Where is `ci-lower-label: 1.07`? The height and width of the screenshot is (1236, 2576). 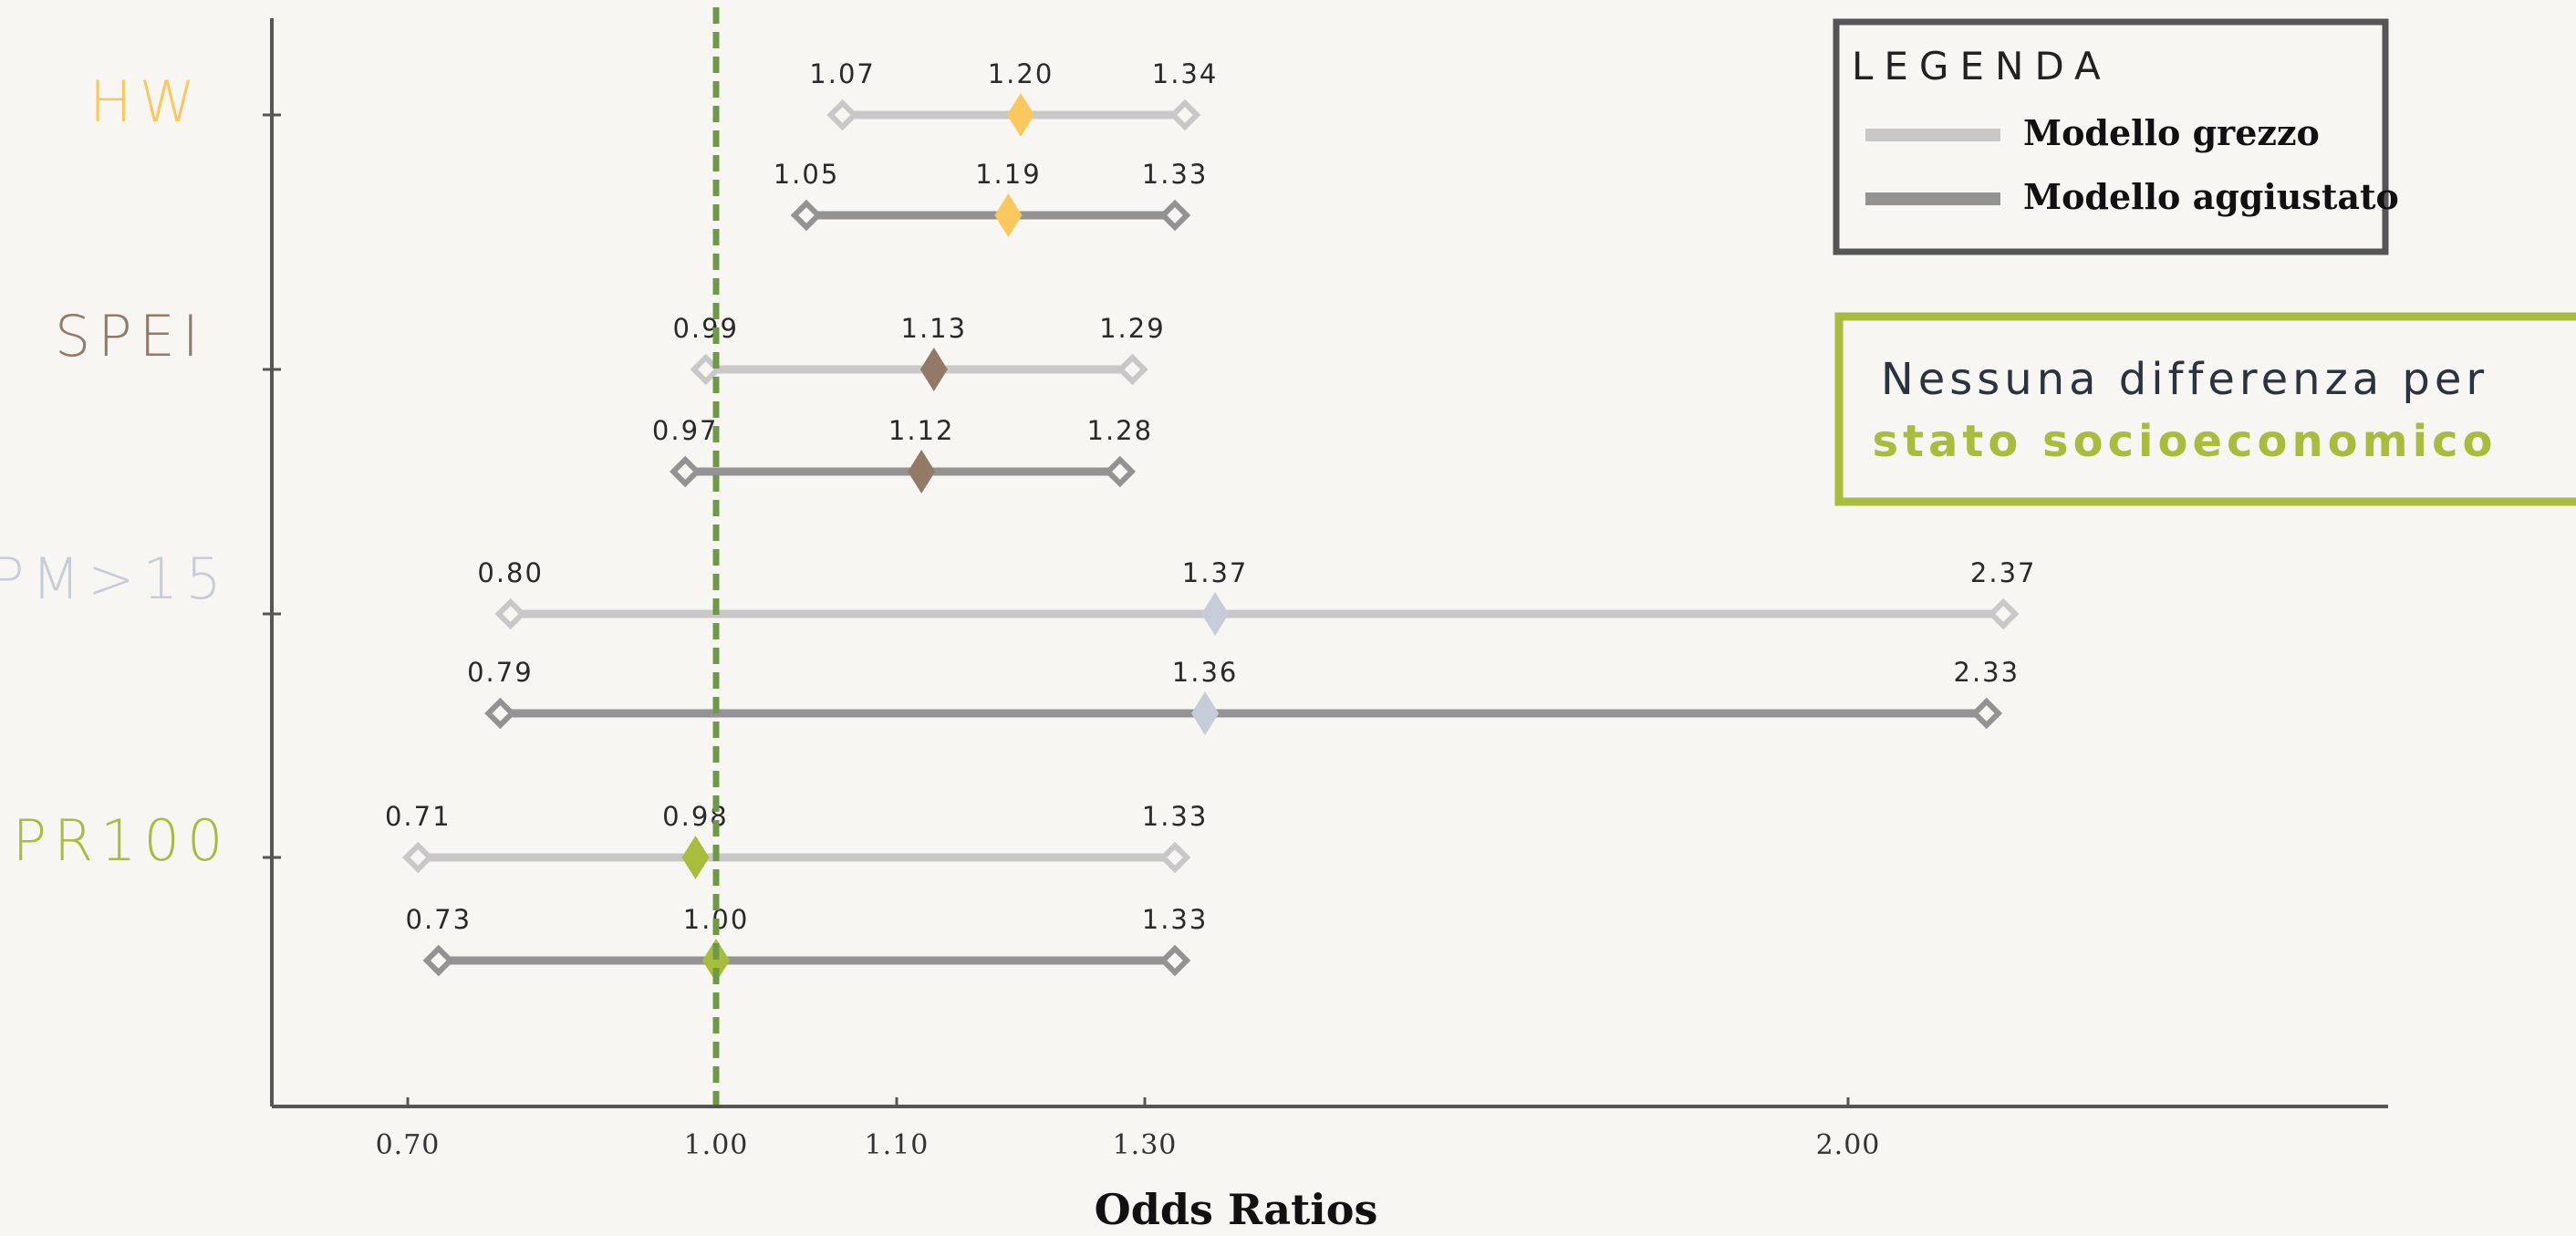
ci-lower-label: 1.07 is located at coordinates (842, 73).